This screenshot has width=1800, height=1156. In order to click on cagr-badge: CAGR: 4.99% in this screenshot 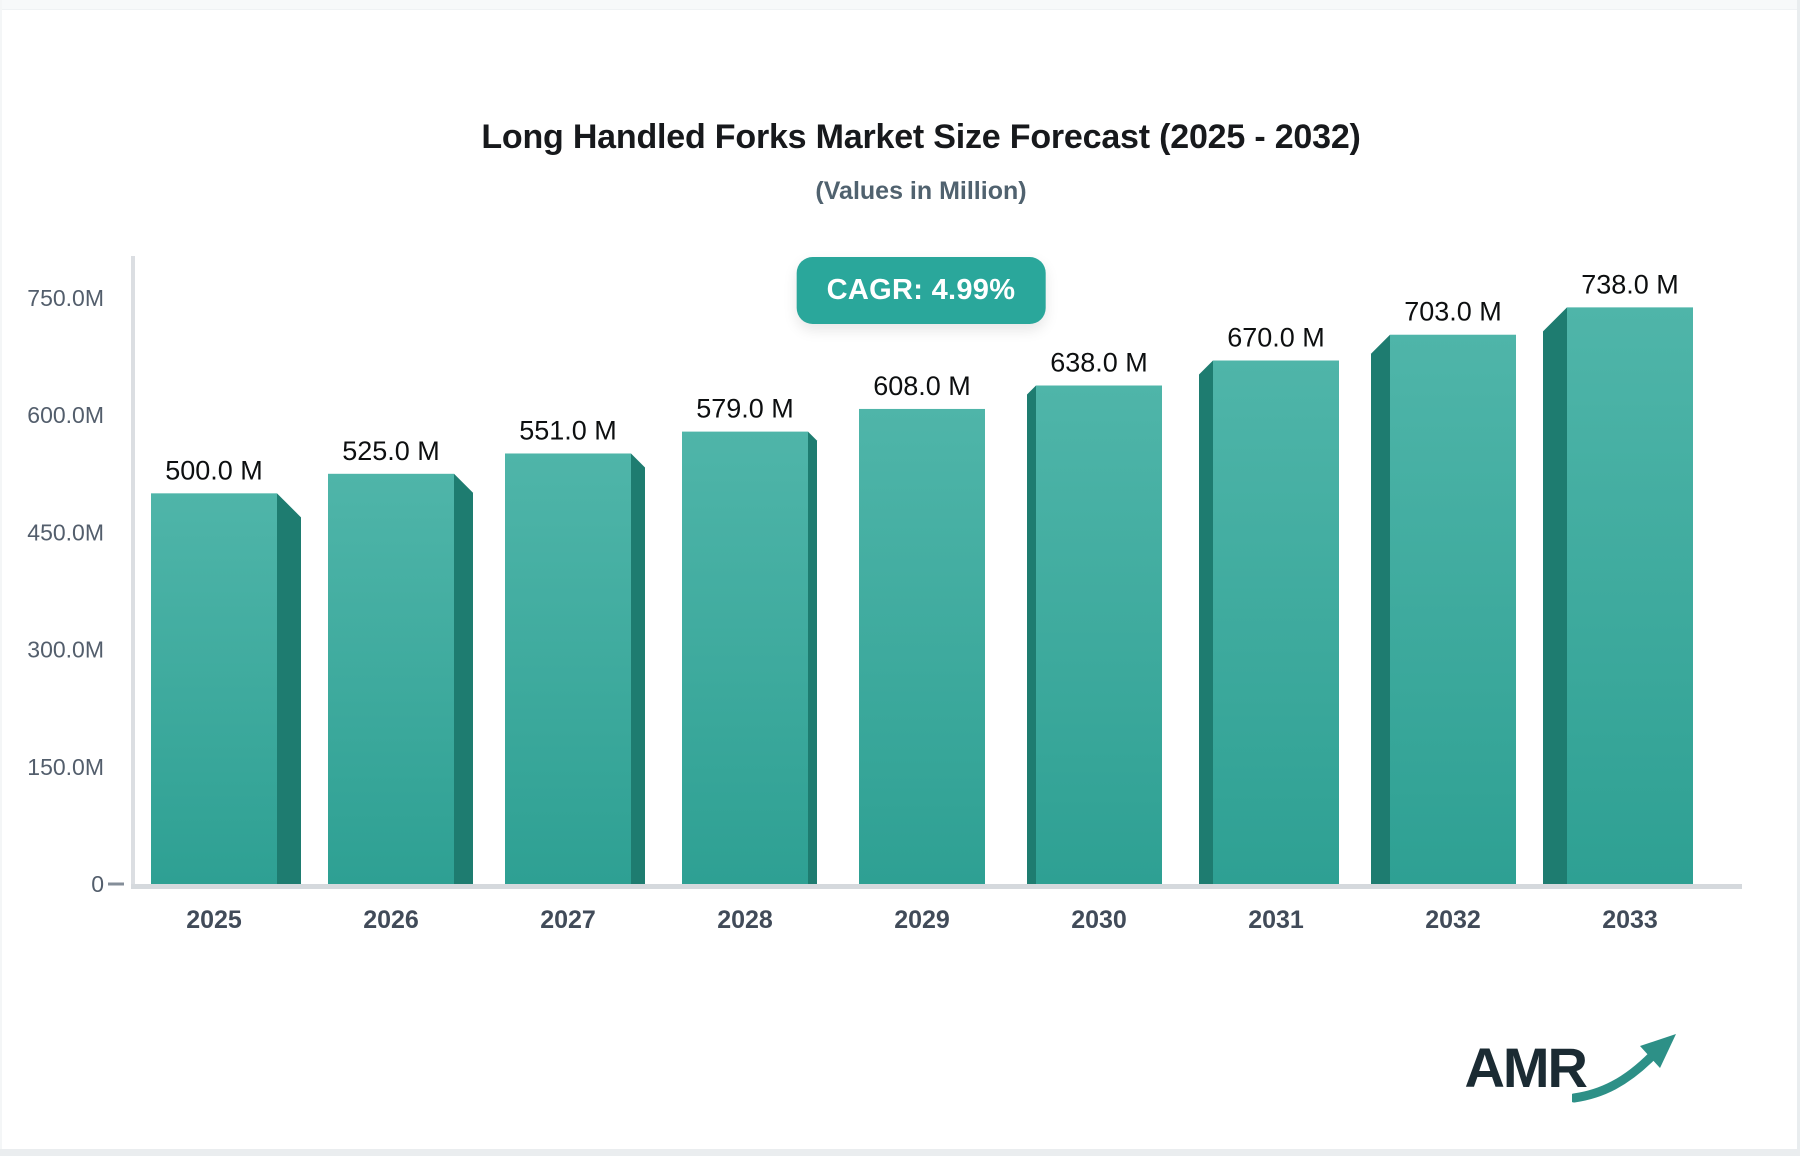, I will do `click(921, 290)`.